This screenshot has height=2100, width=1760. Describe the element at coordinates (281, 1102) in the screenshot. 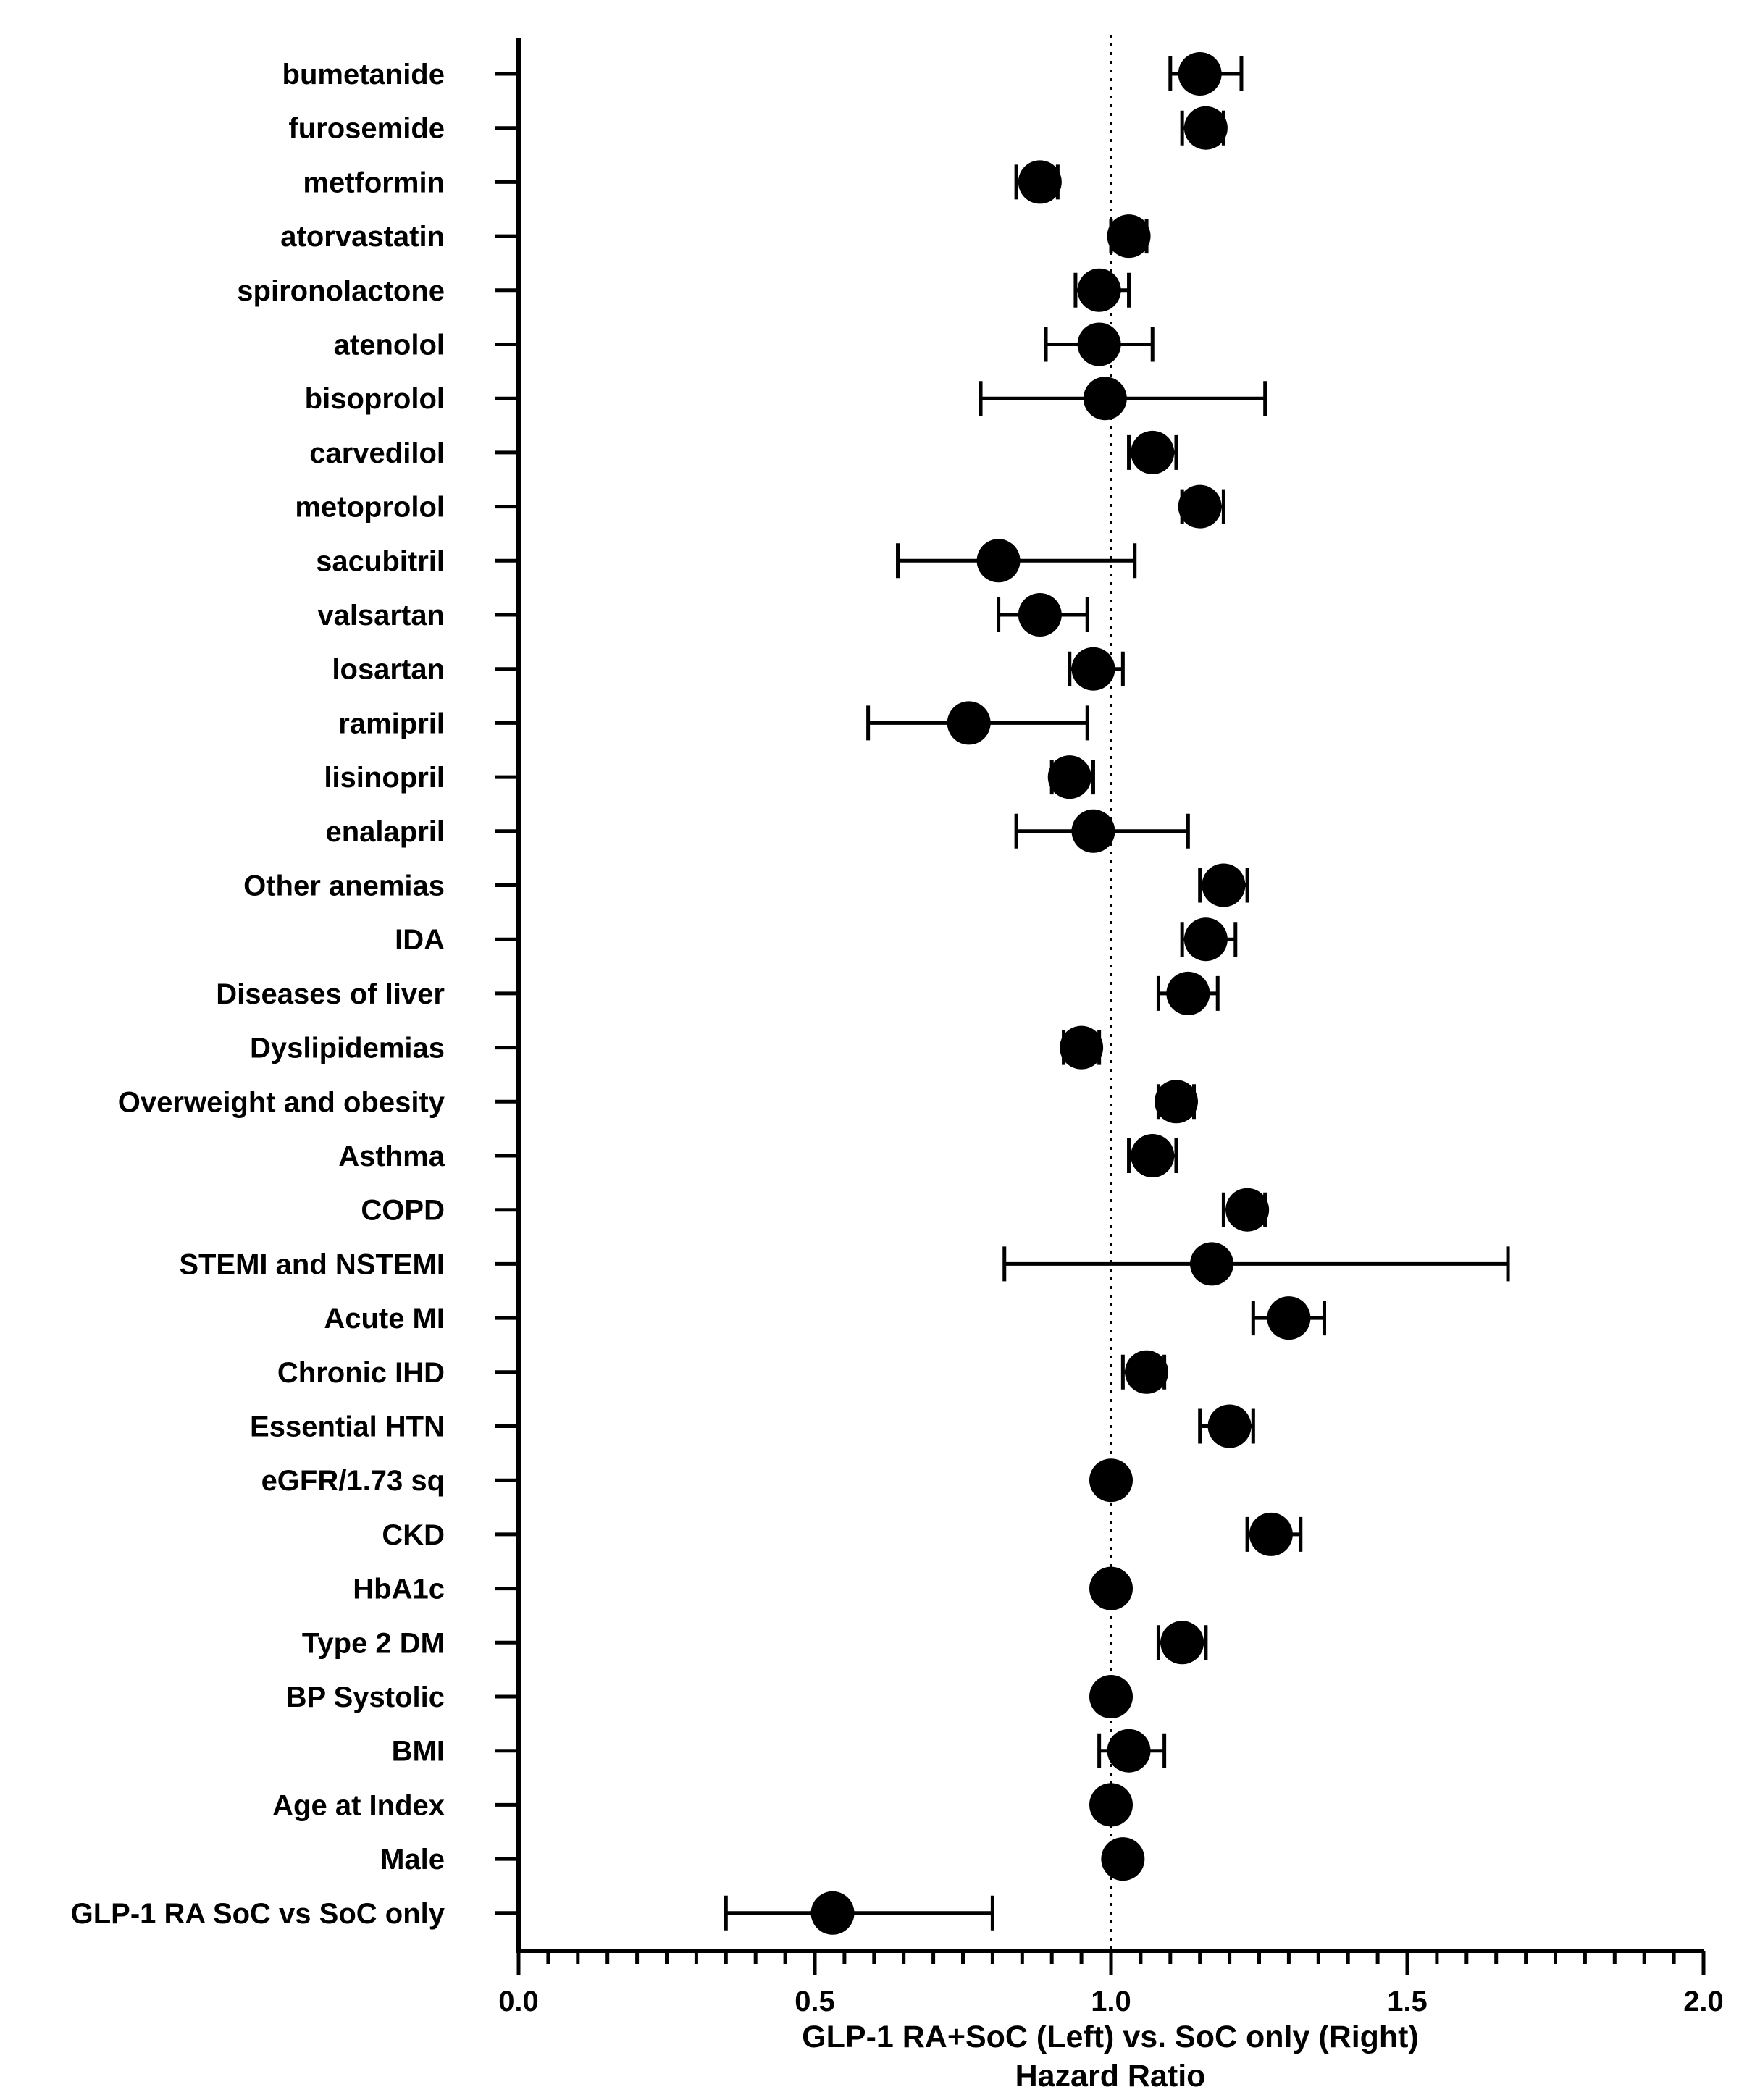

I see `y-tick-label: Overweight and obesity` at that location.